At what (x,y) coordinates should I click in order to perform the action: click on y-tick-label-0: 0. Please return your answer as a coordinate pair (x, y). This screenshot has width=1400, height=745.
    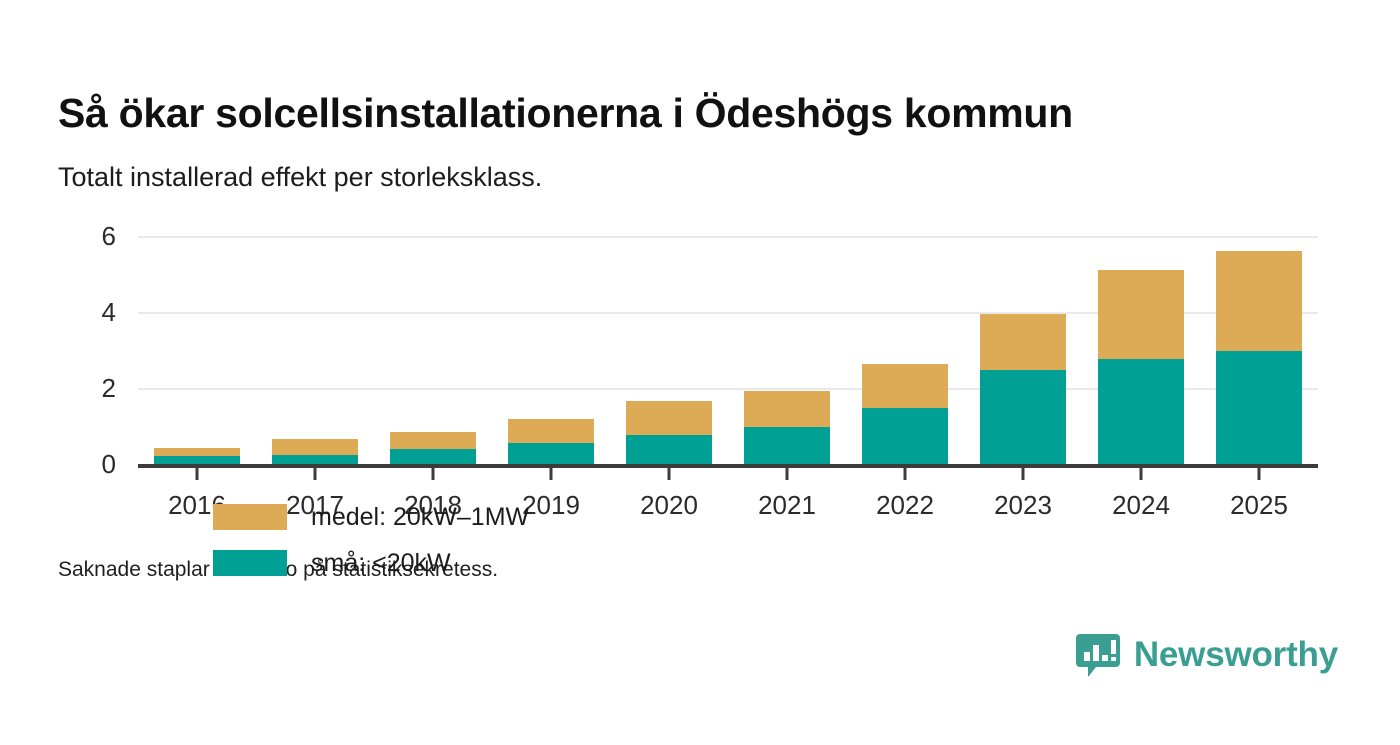
    Looking at the image, I should click on (108, 464).